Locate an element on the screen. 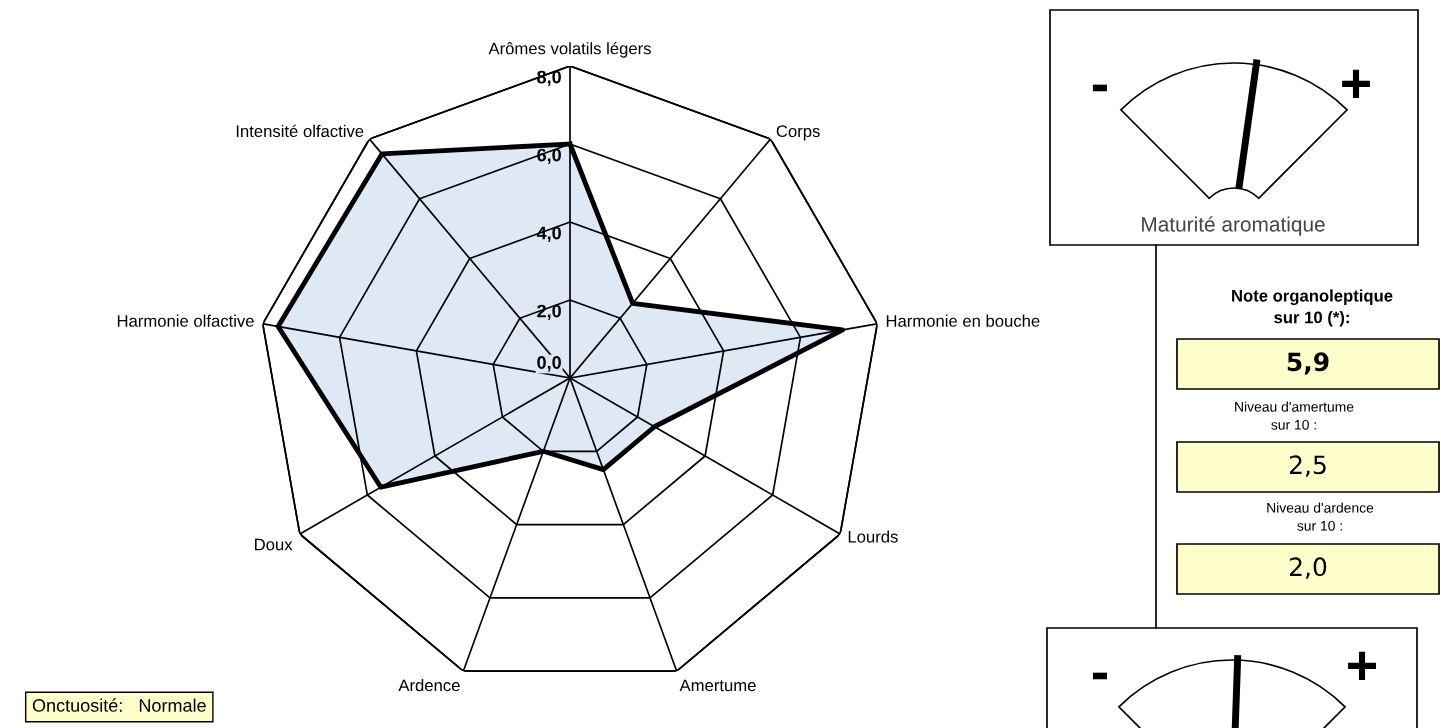 The image size is (1441, 728). text: 2,5 is located at coordinates (1307, 466).